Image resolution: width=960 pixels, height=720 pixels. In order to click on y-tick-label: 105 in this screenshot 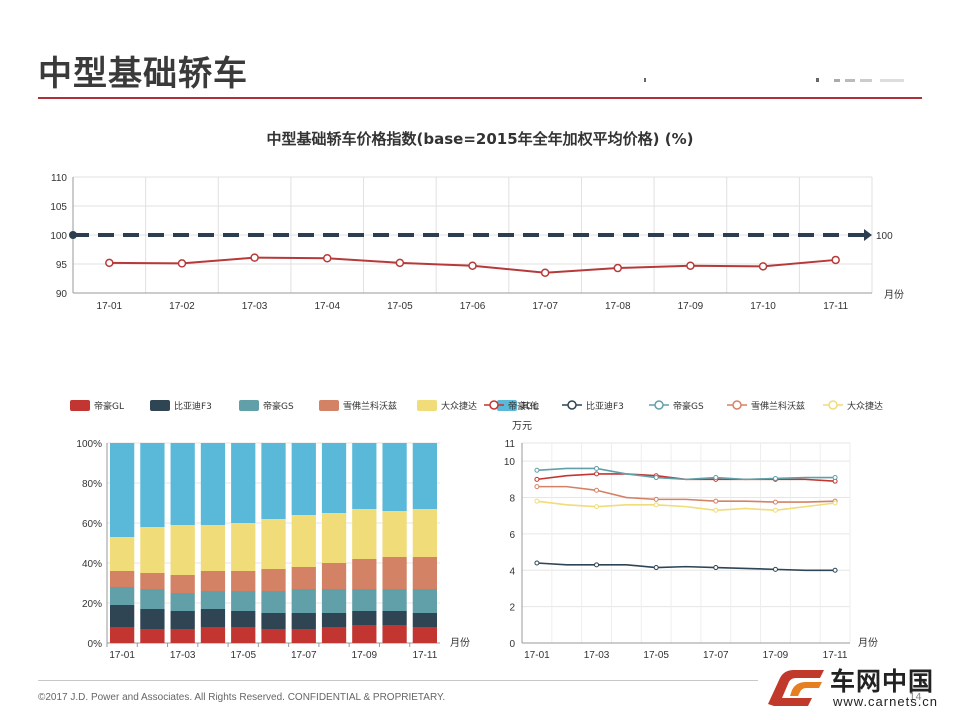, I will do `click(58, 207)`.